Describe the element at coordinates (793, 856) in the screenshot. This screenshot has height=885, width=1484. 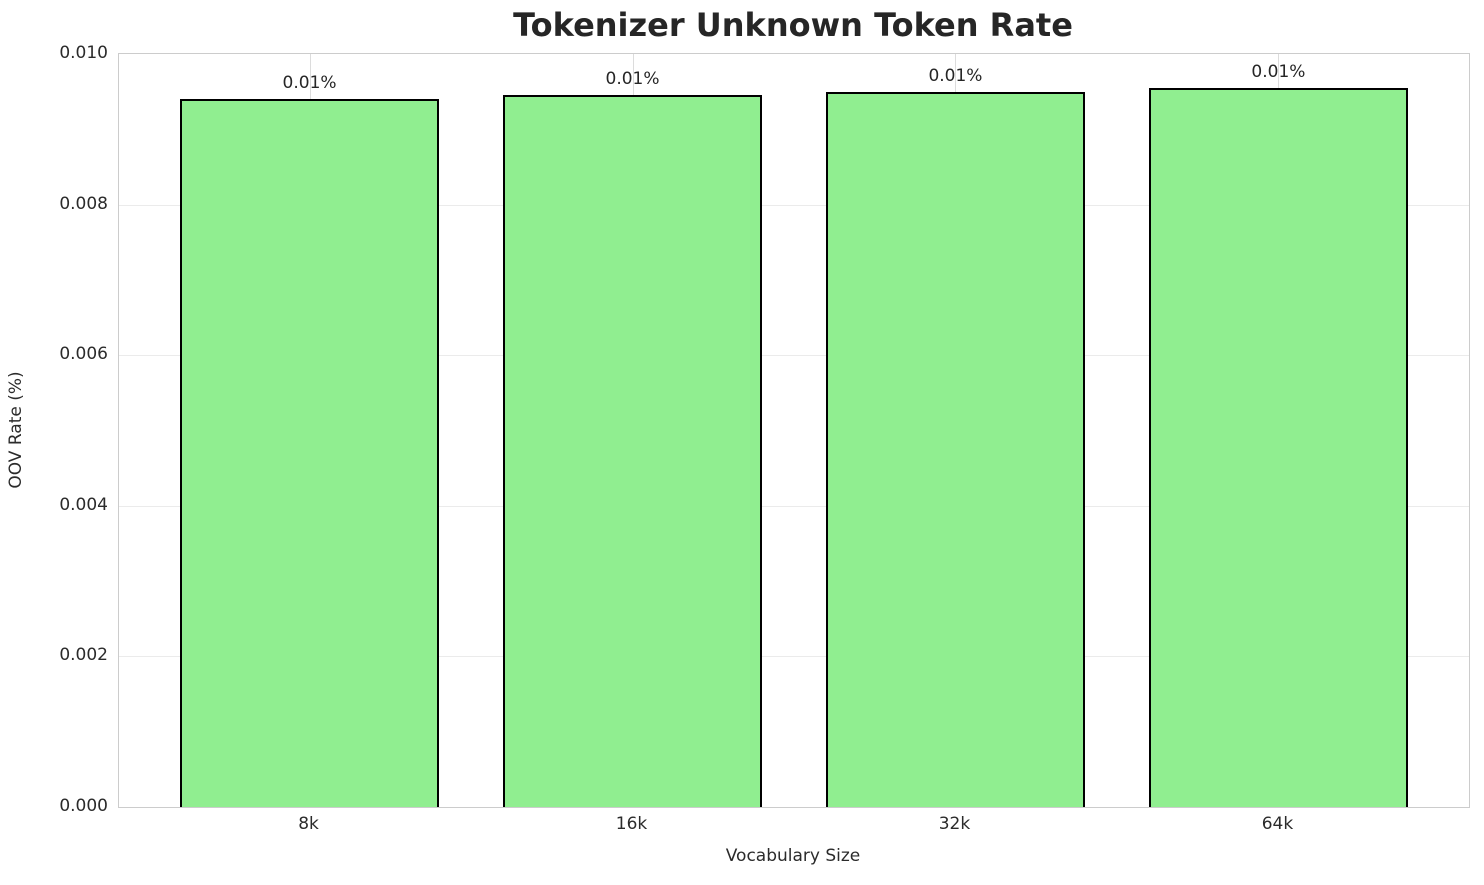
I see `x-axis-label: Vocabulary Size` at that location.